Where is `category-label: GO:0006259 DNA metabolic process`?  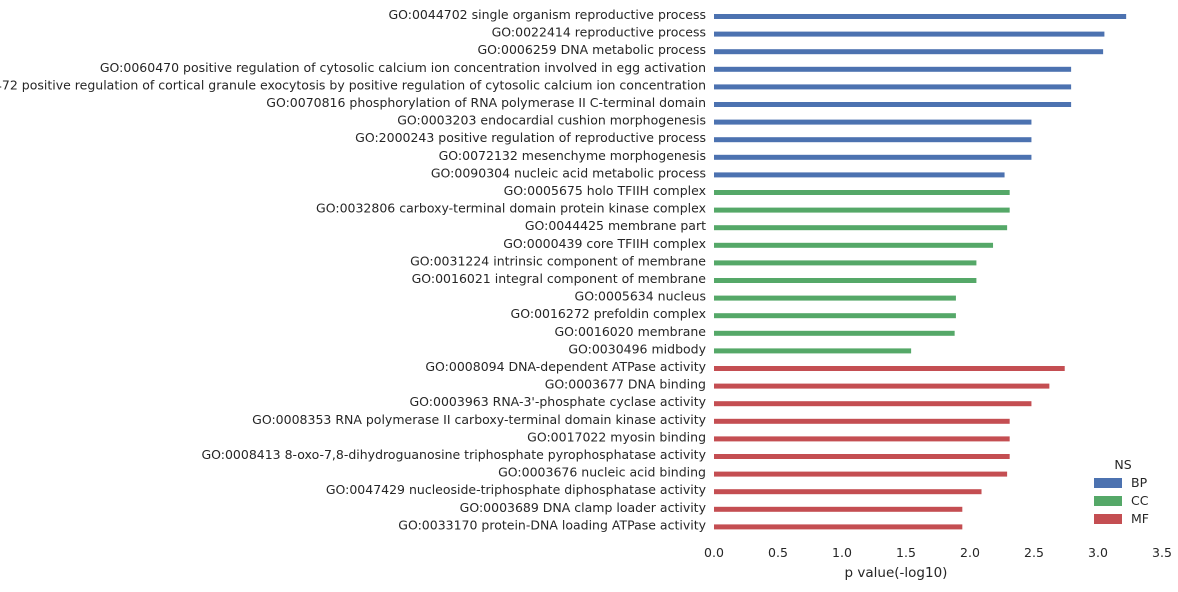
category-label: GO:0006259 DNA metabolic process is located at coordinates (592, 49).